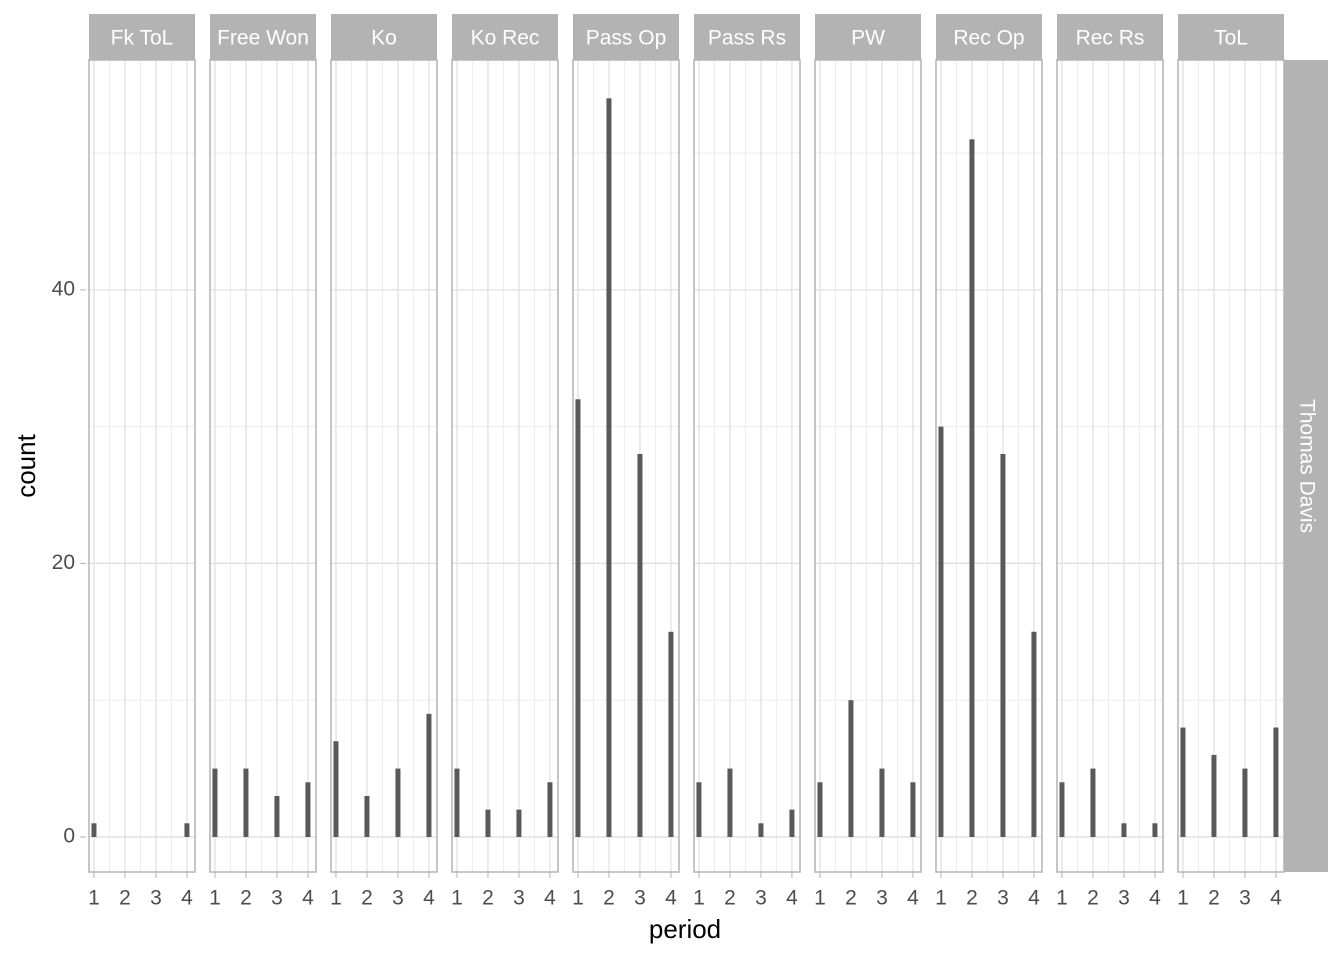 The width and height of the screenshot is (1344, 960). I want to click on y-axis-label: count, so click(26, 465).